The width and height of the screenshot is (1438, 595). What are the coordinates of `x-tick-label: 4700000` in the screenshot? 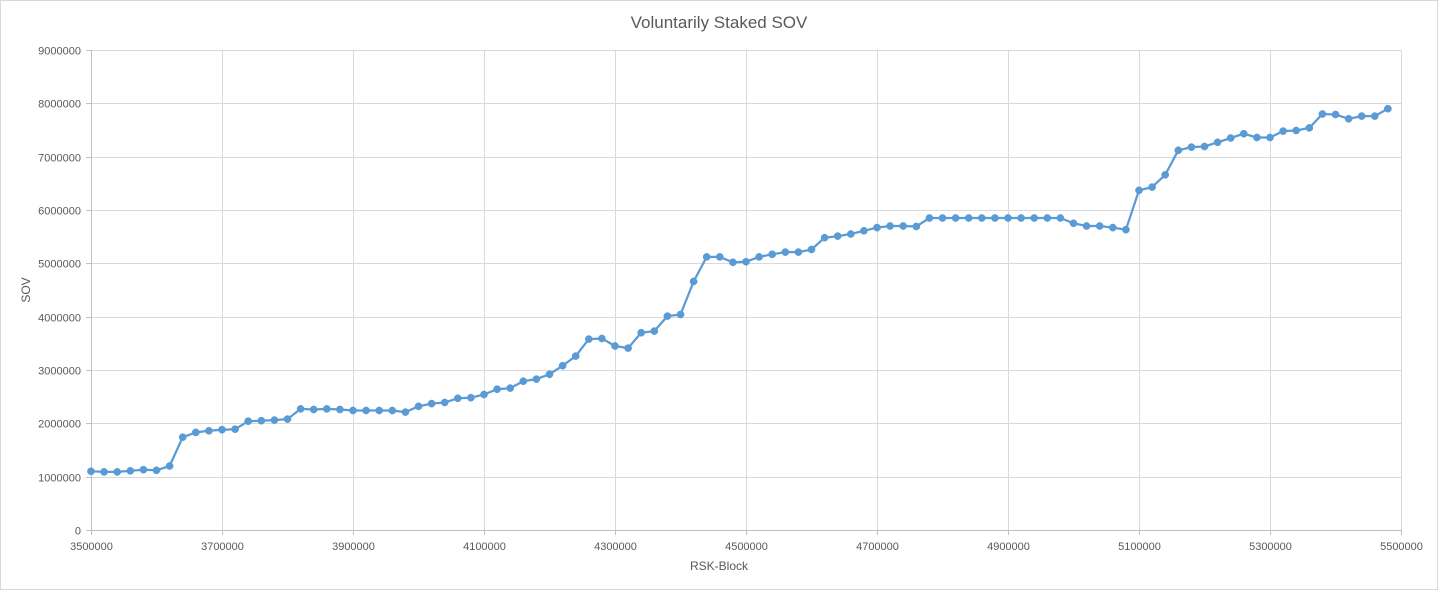 It's located at (877, 547).